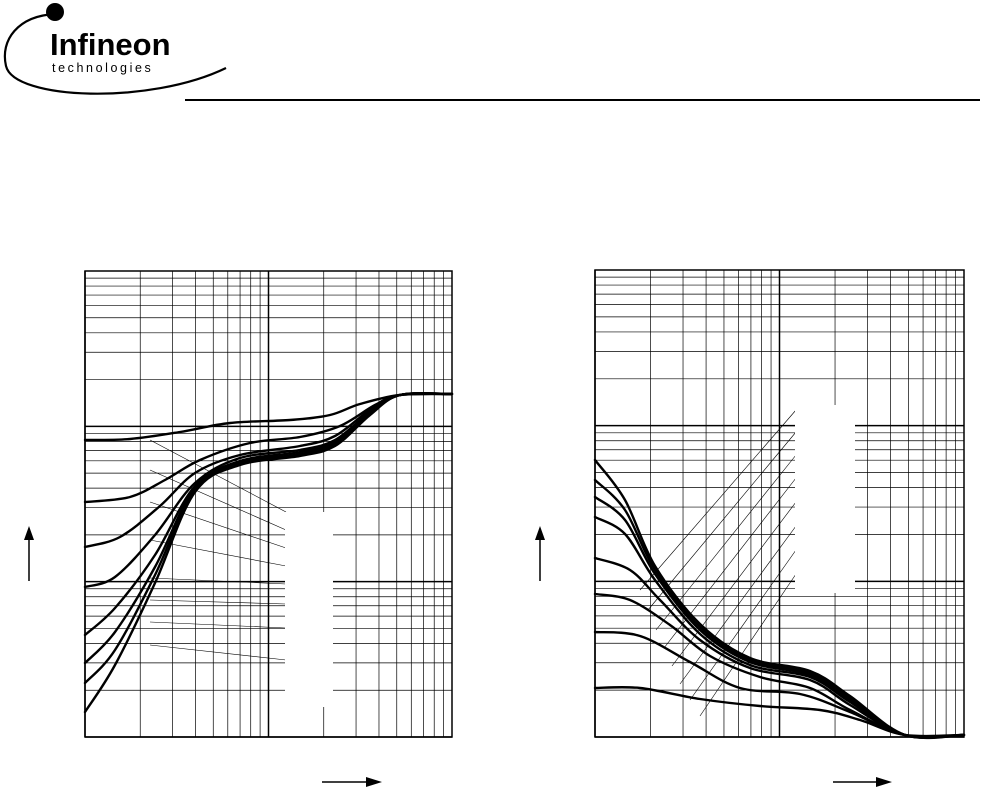 This screenshot has width=993, height=803. What do you see at coordinates (29, 553) in the screenshot?
I see `y-axis-arrow-left` at bounding box center [29, 553].